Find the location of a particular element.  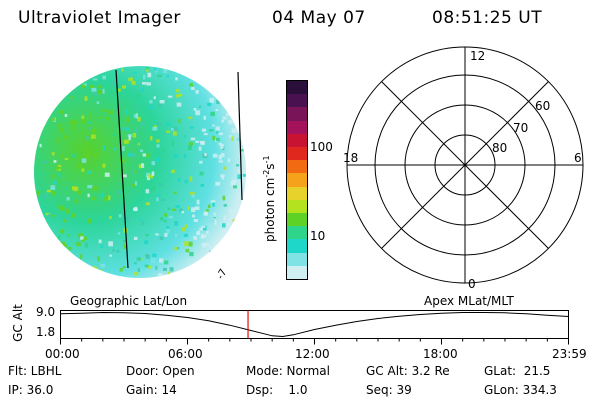

x-tick-label-3: 18:00 is located at coordinates (440, 354).